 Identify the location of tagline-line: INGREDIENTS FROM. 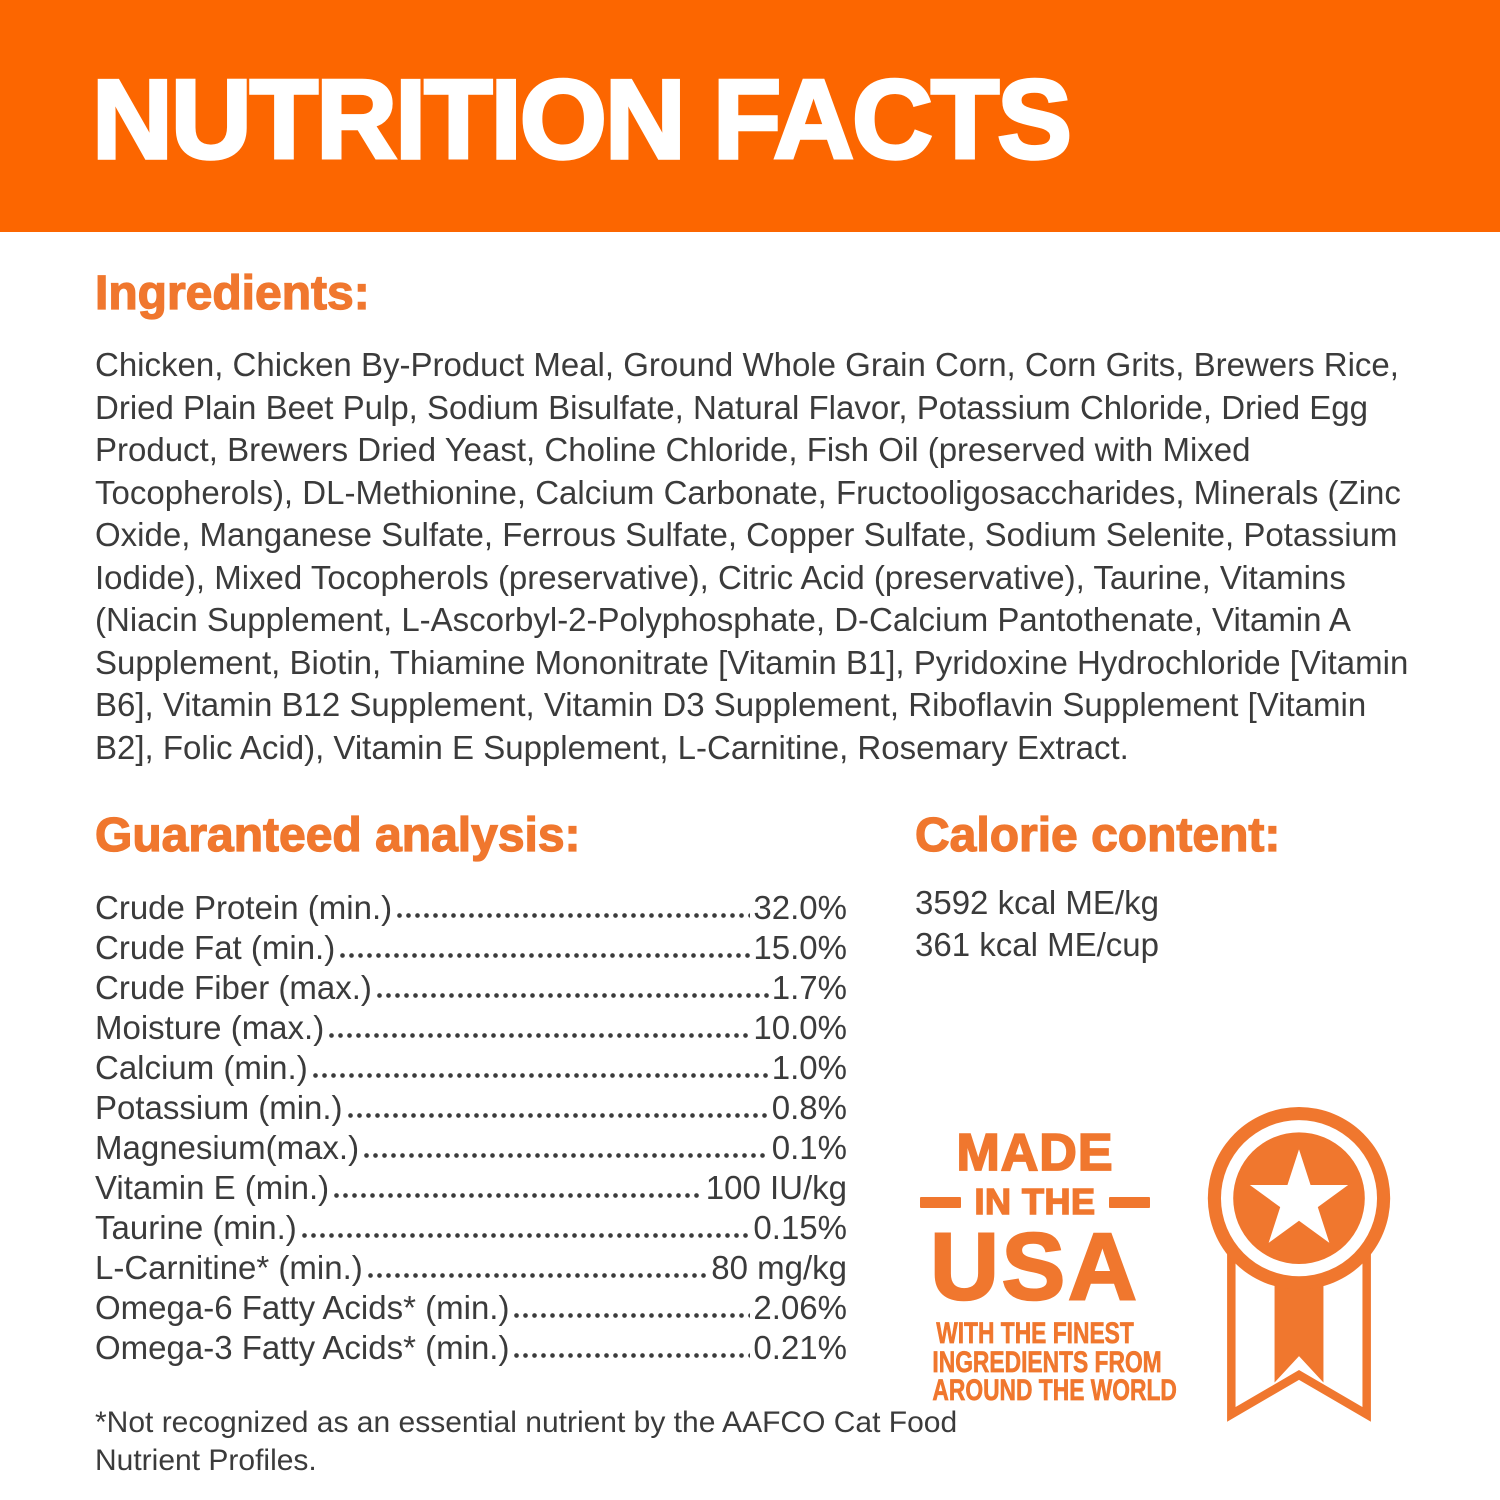
(1047, 1362).